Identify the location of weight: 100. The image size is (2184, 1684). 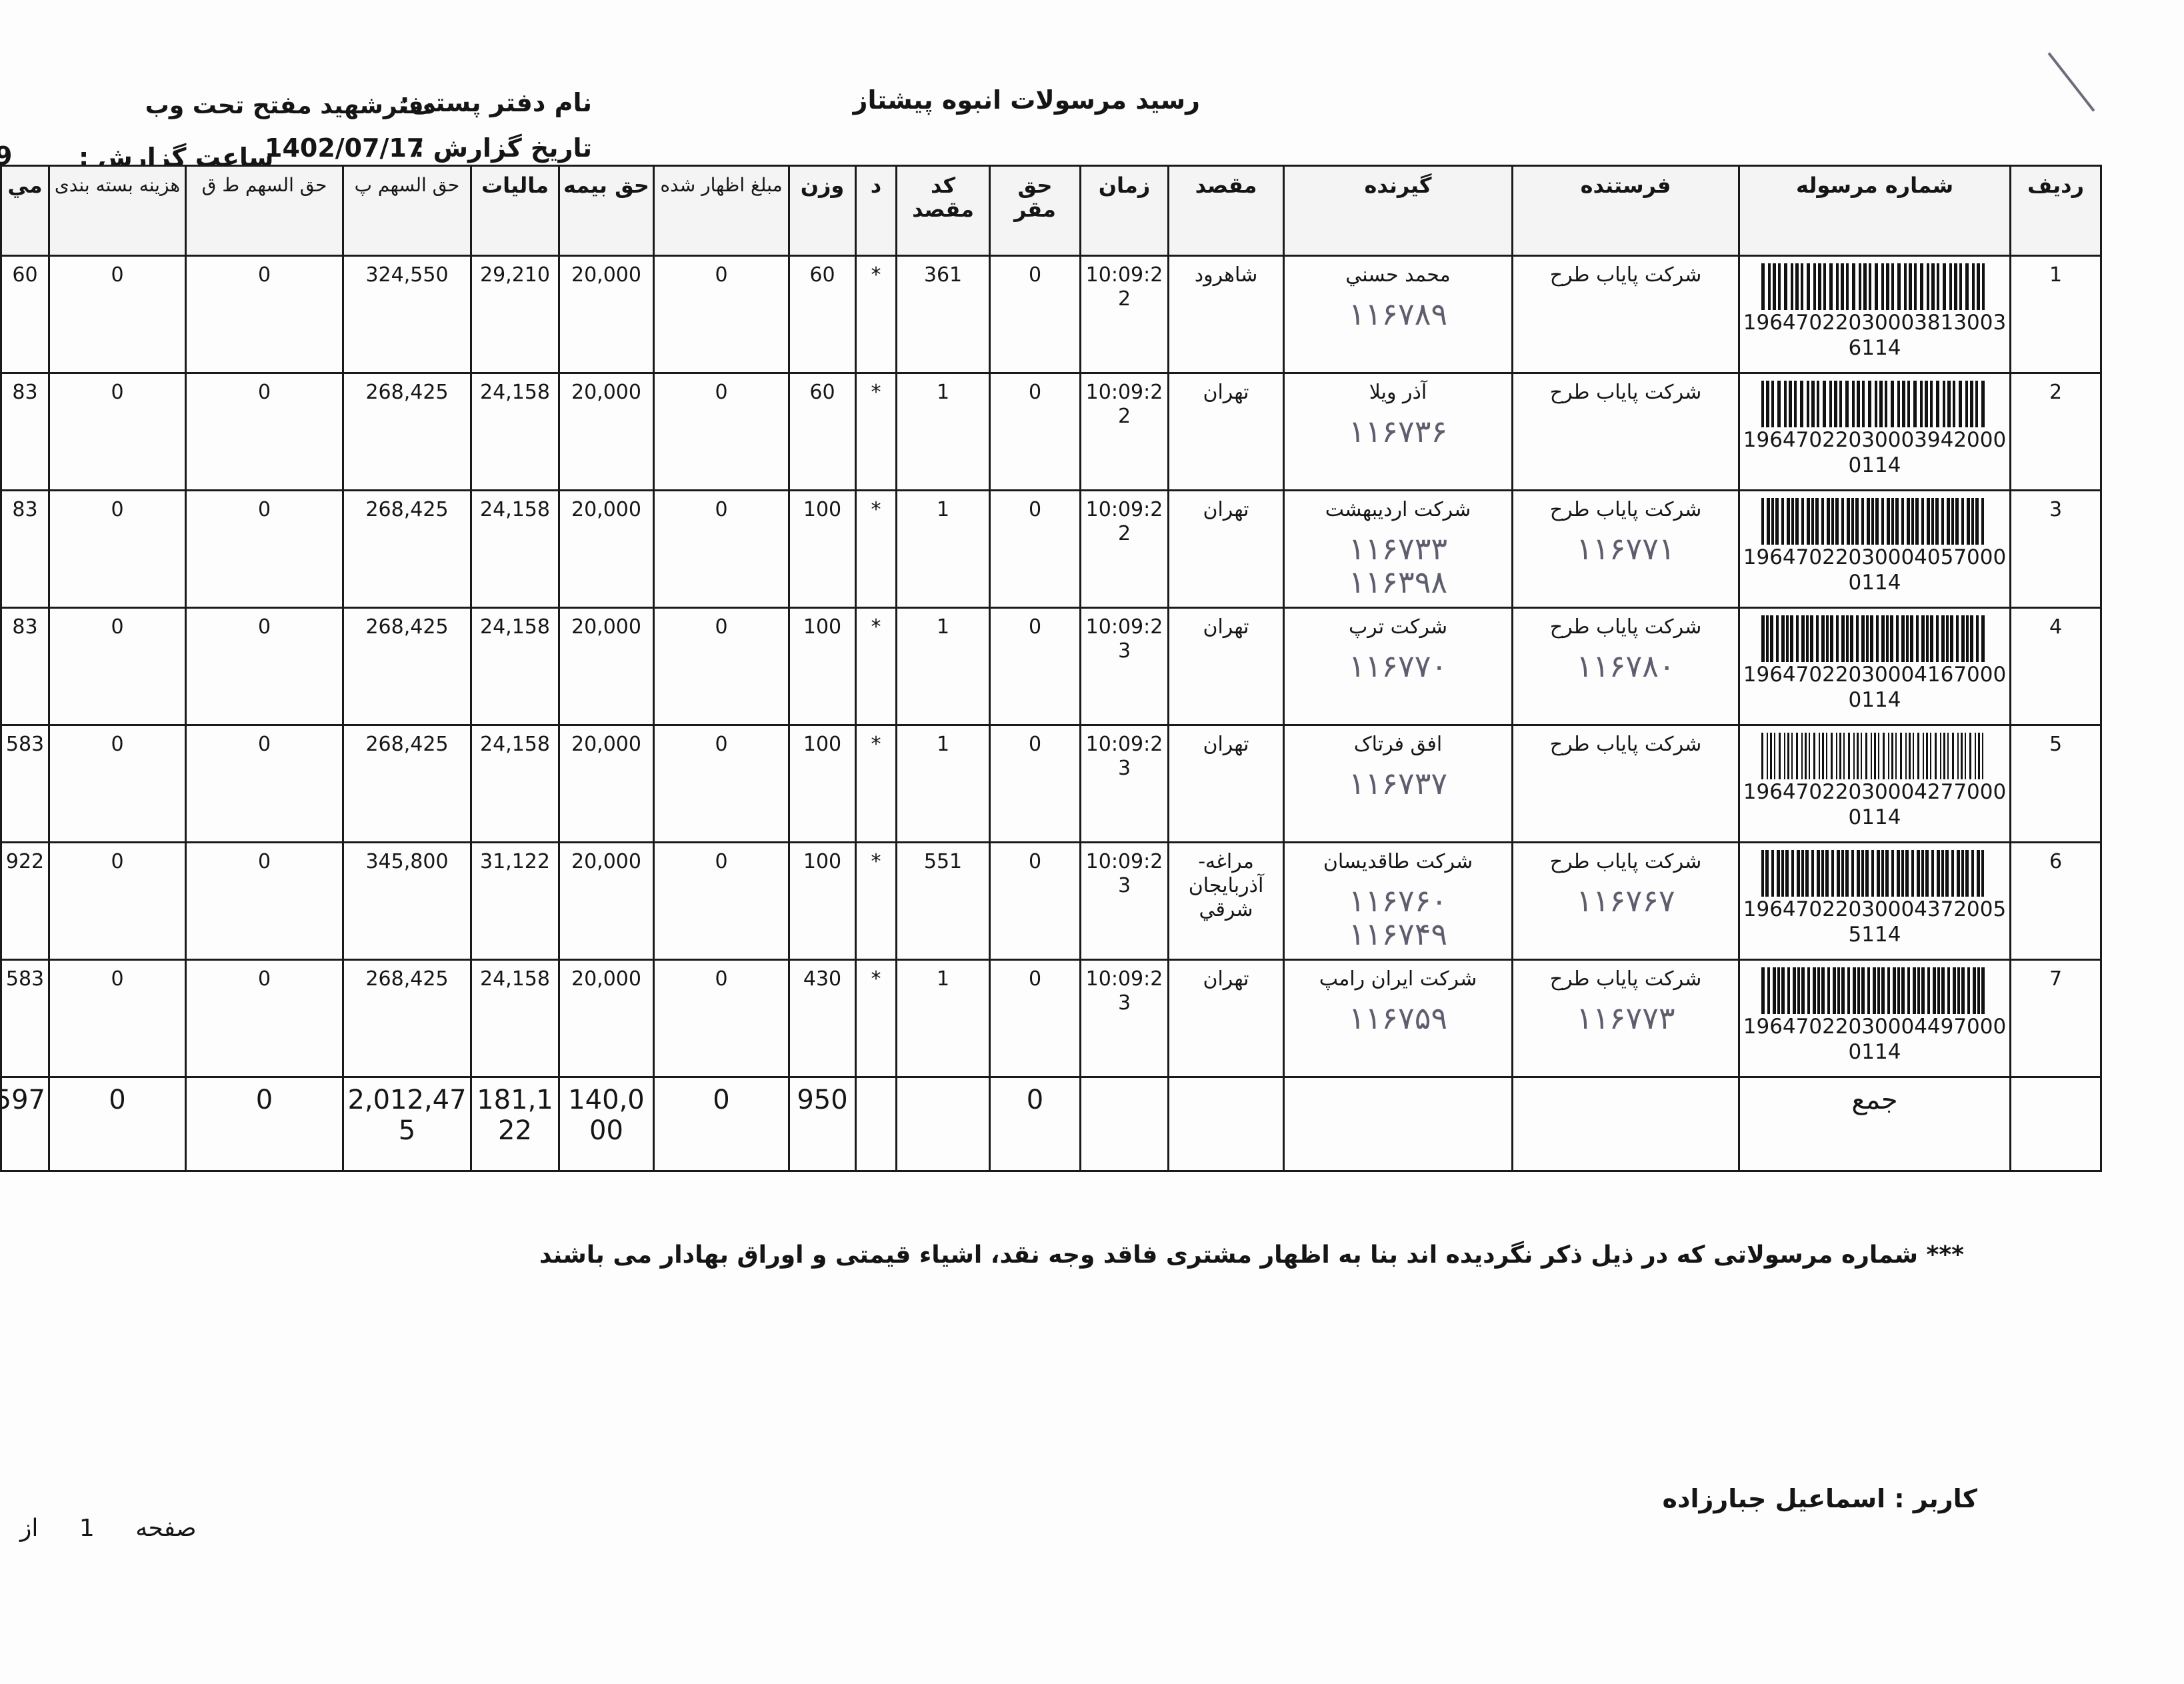
(822, 783).